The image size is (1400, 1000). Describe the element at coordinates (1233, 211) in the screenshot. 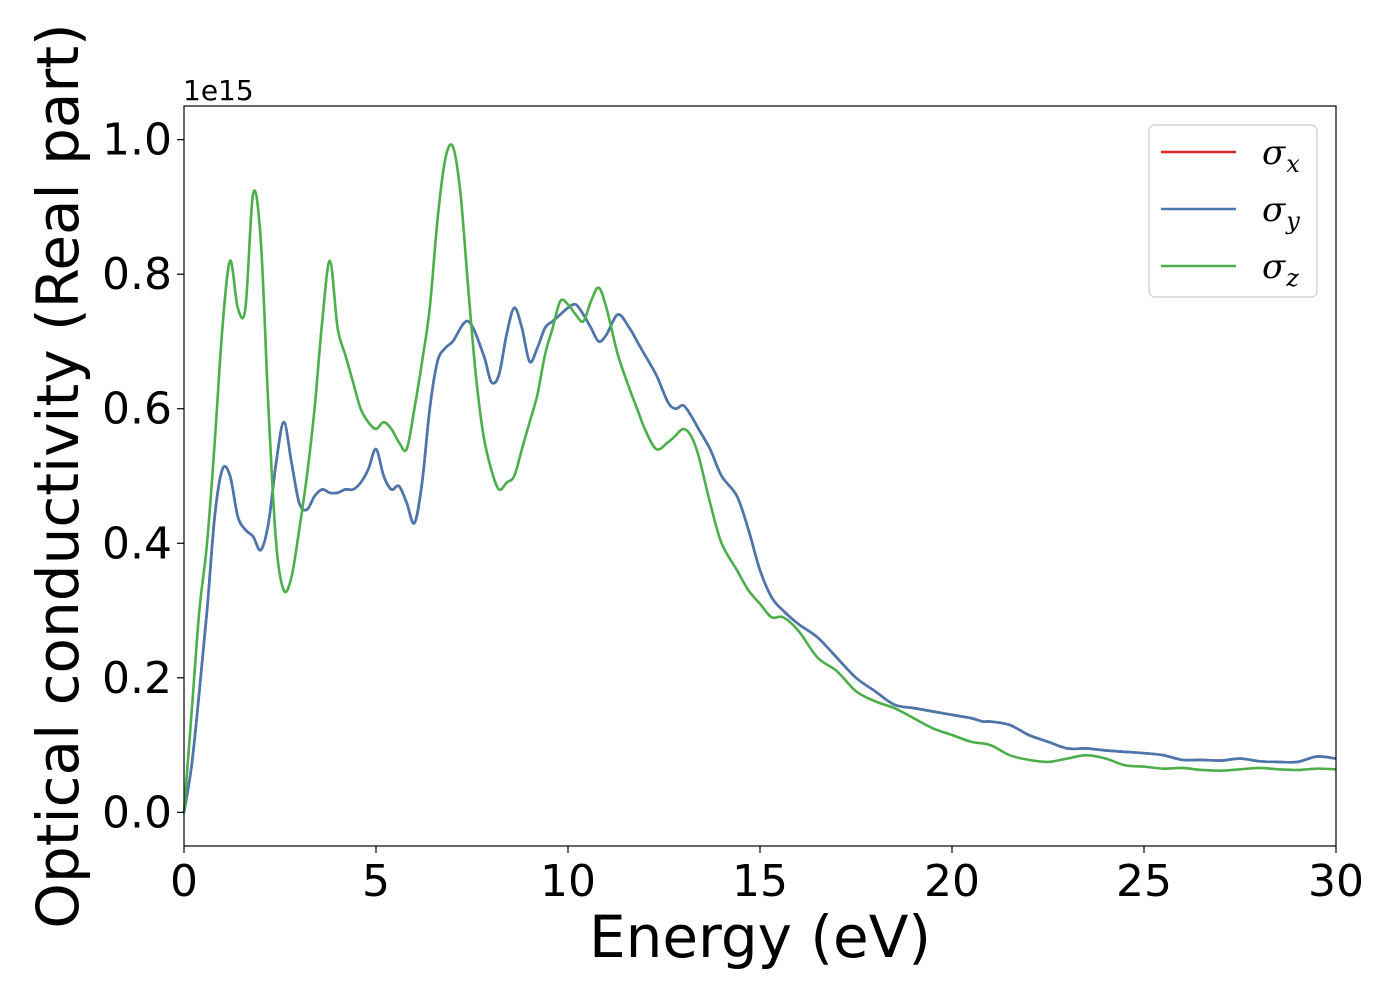

I see `legend-box` at that location.